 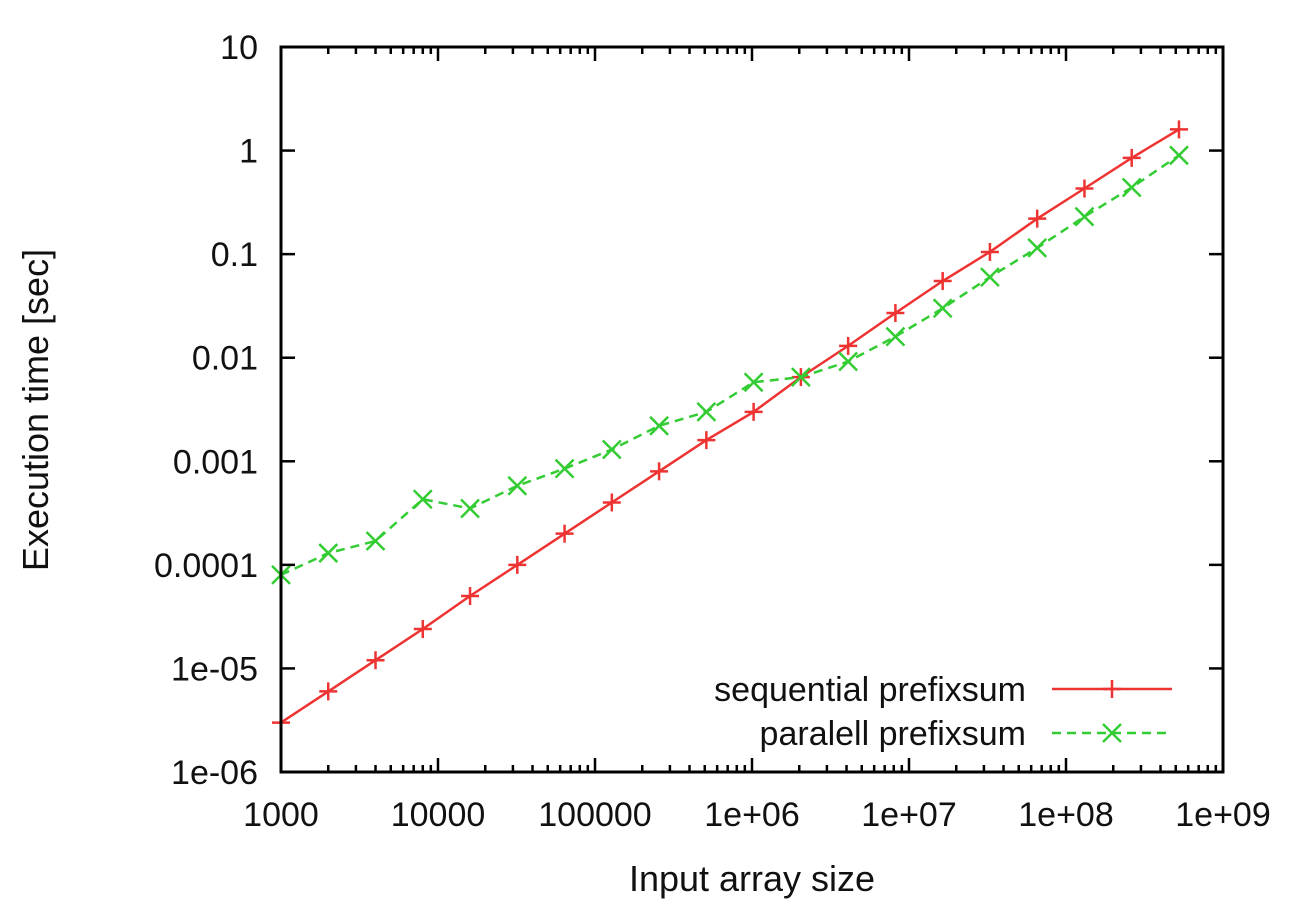 I want to click on y-tick-label: 0.1, so click(x=234, y=255).